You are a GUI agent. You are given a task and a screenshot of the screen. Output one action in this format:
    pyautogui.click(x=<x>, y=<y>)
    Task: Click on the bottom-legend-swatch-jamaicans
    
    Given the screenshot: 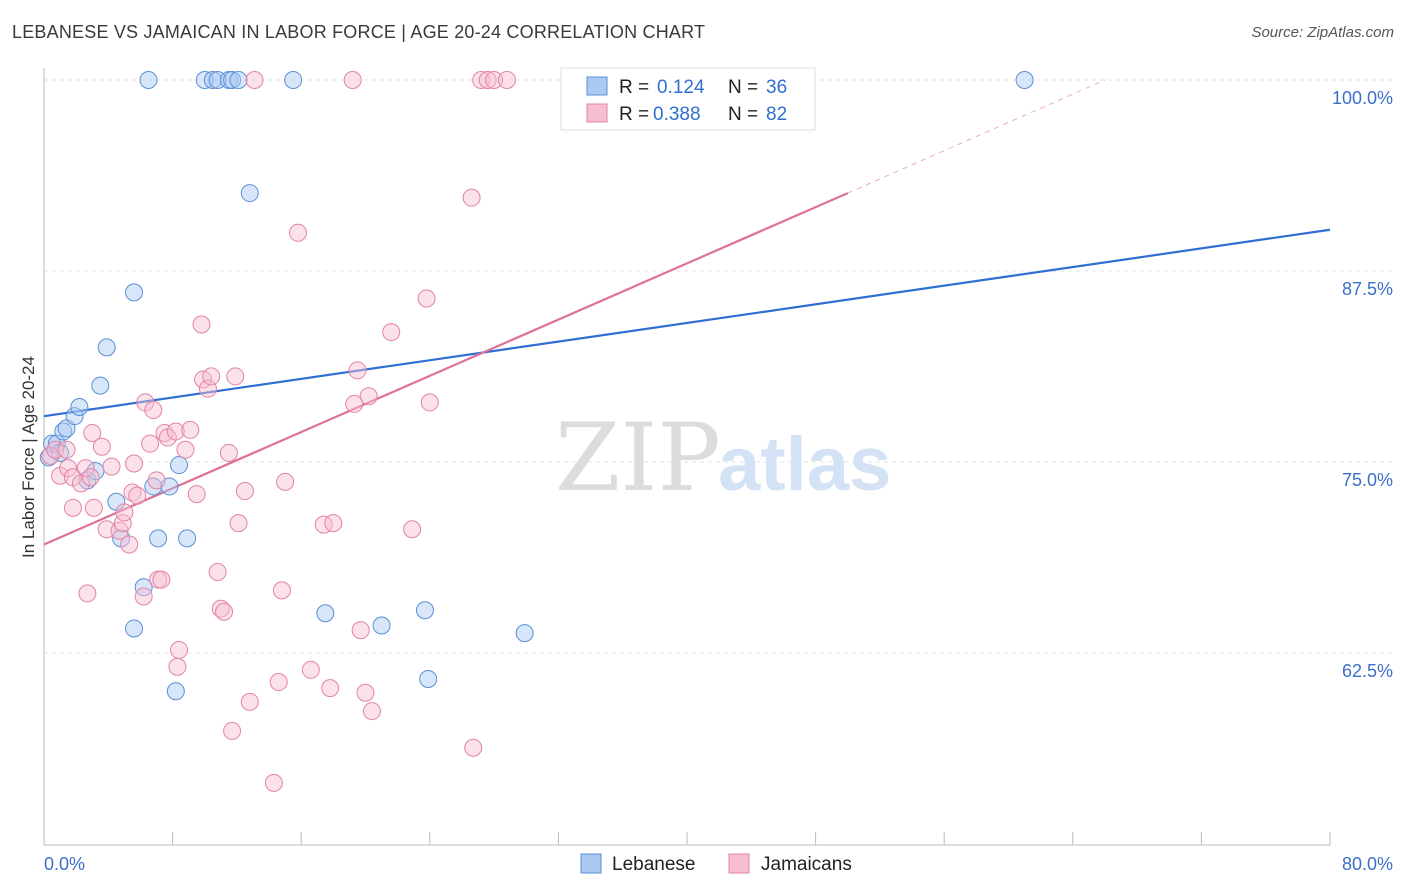 What is the action you would take?
    pyautogui.click(x=739, y=863)
    